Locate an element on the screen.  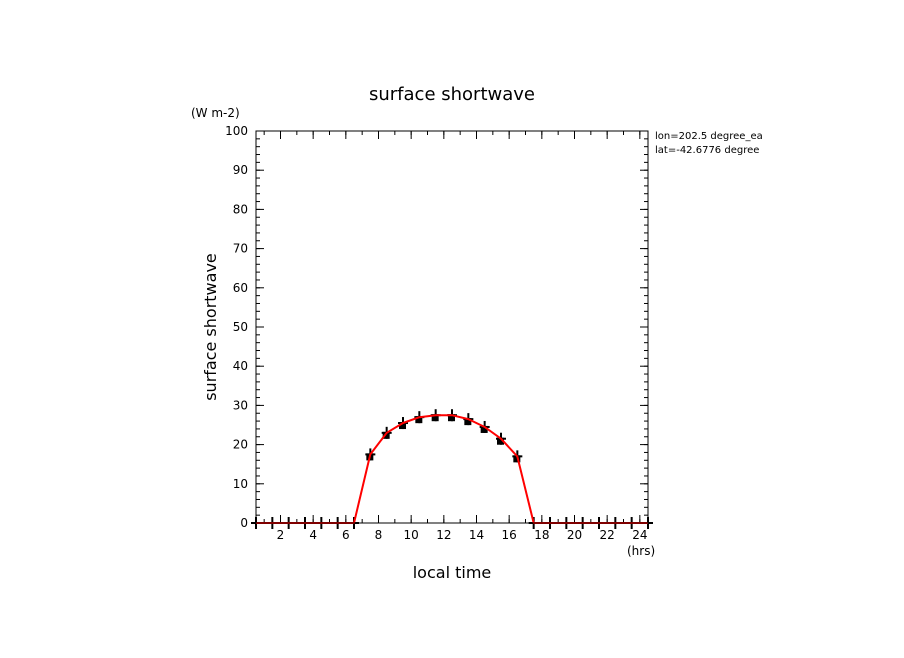
series-line is located at coordinates (452, 469).